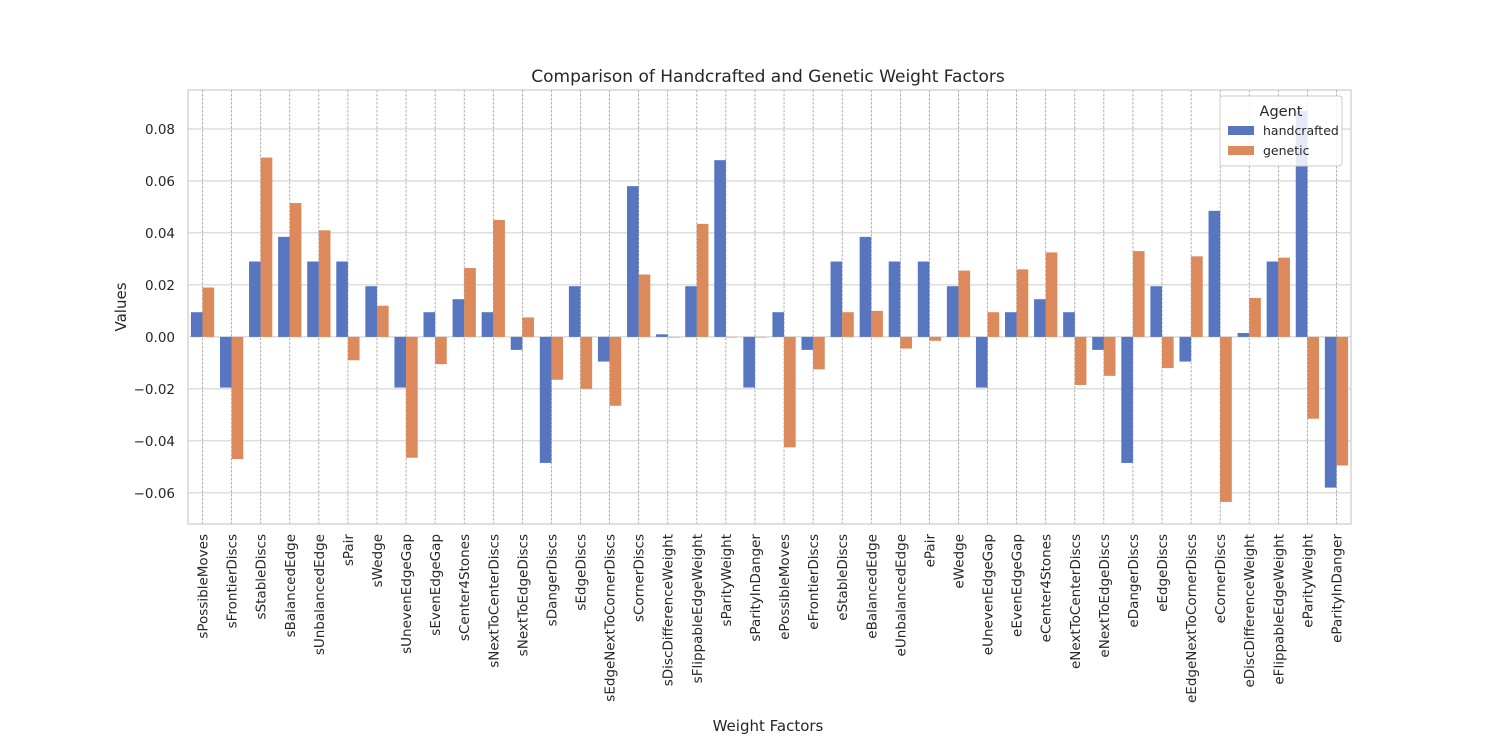 The width and height of the screenshot is (1500, 750). I want to click on bar-handcrafted-sPossibleMoves, so click(196, 324).